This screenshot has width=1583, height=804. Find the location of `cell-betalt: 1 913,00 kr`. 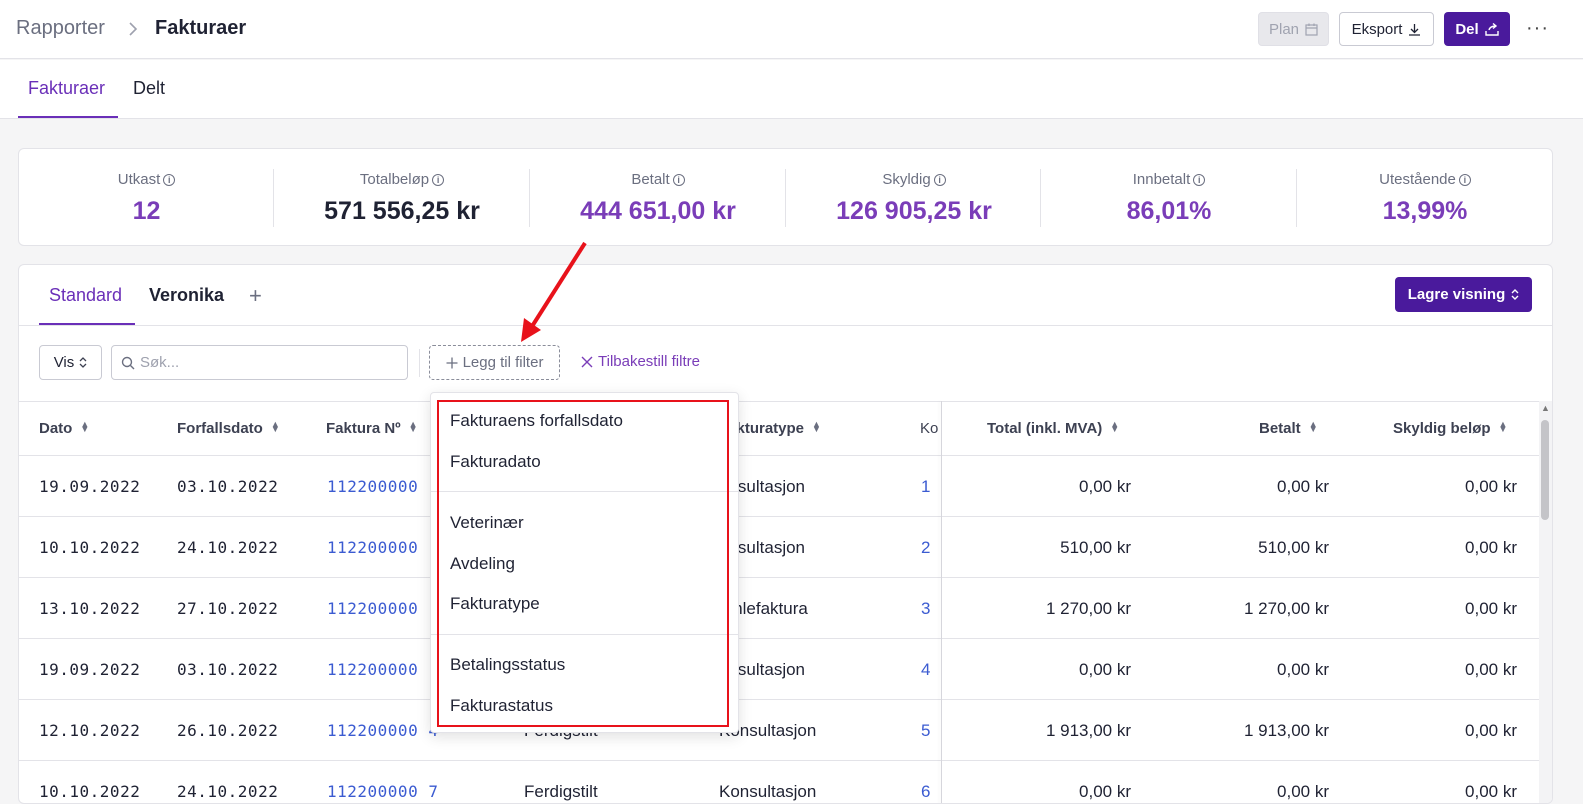

cell-betalt: 1 913,00 kr is located at coordinates (1286, 730).